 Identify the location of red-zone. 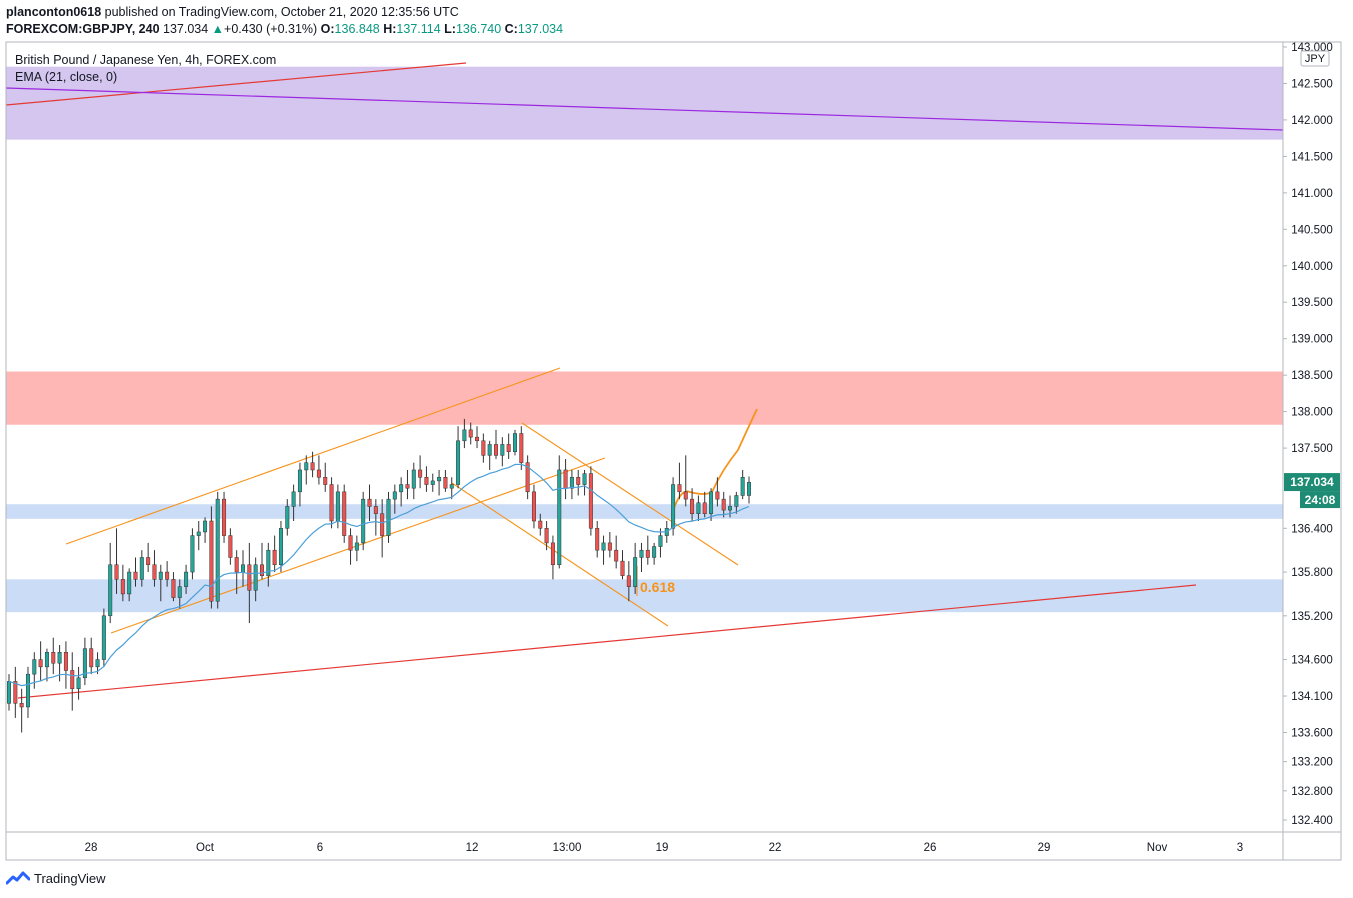
(644, 398).